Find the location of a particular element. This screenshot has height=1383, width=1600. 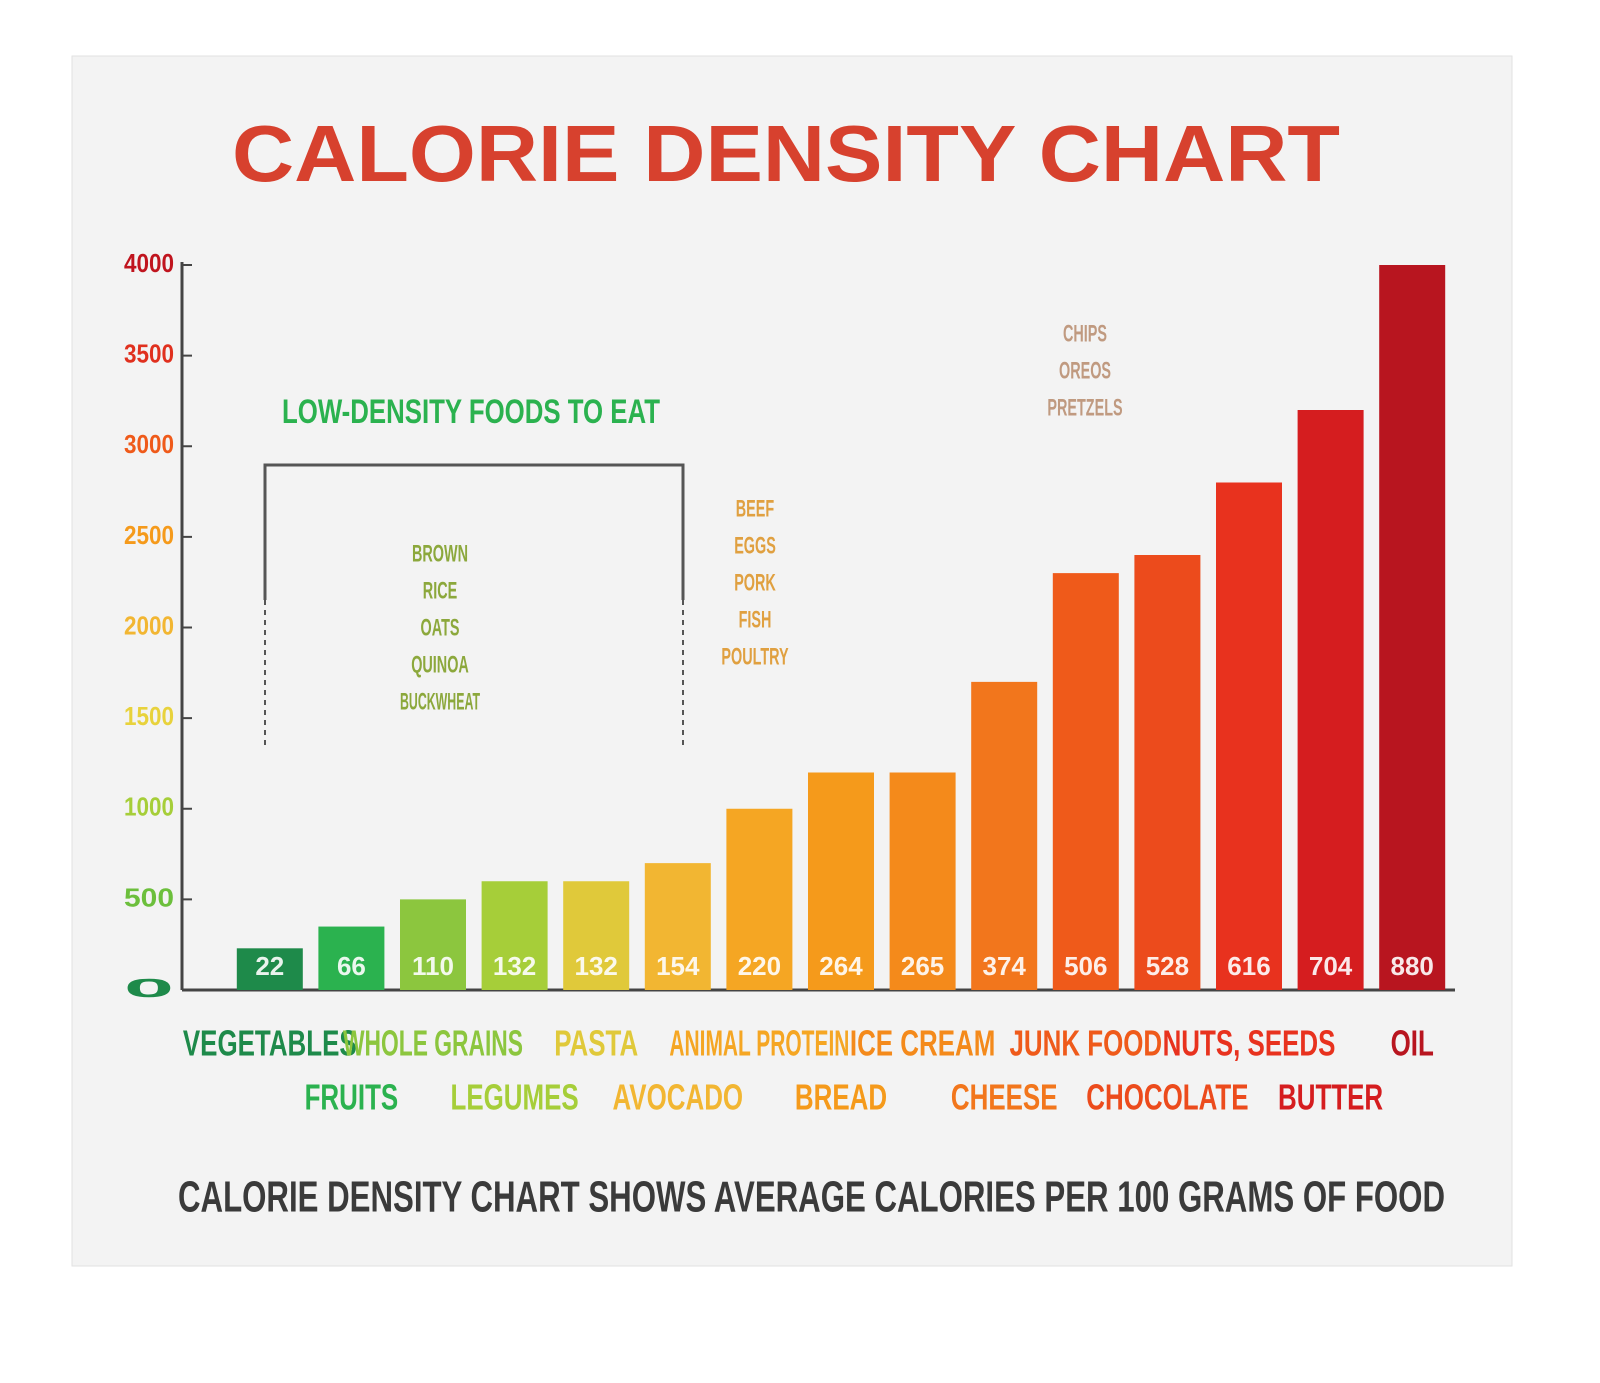

x-tick-label: OIL is located at coordinates (1412, 1043).